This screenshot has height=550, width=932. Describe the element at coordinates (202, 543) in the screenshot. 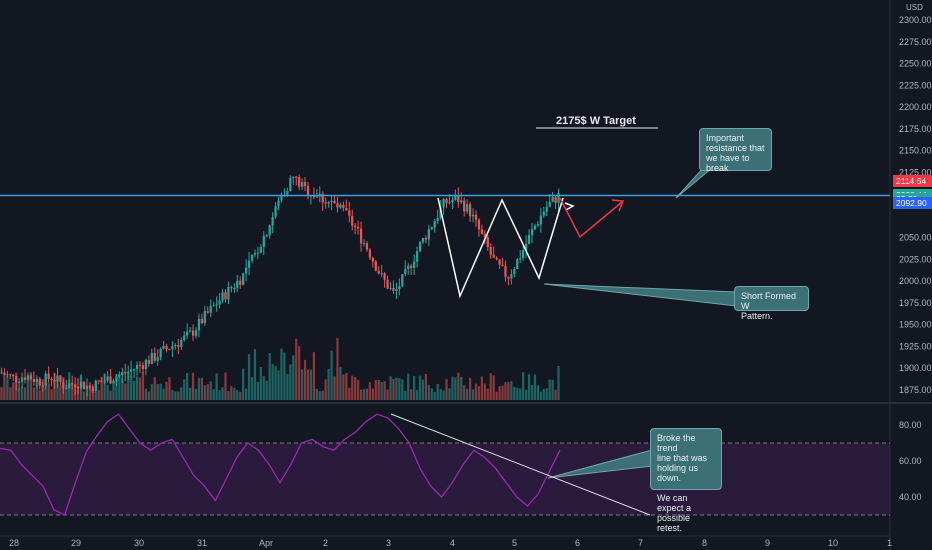

I see `time-label: 31` at that location.